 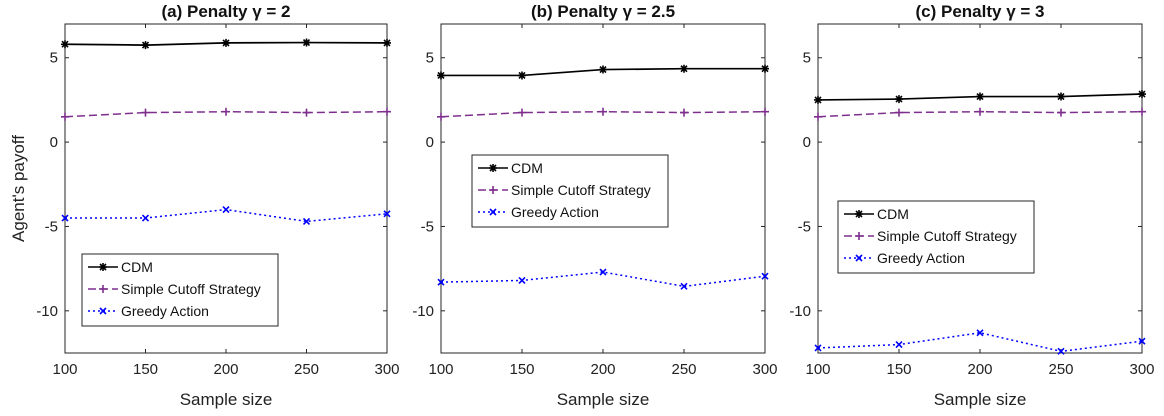 I want to click on chart-title: (b) Penalty γ = 2.5, so click(x=603, y=11).